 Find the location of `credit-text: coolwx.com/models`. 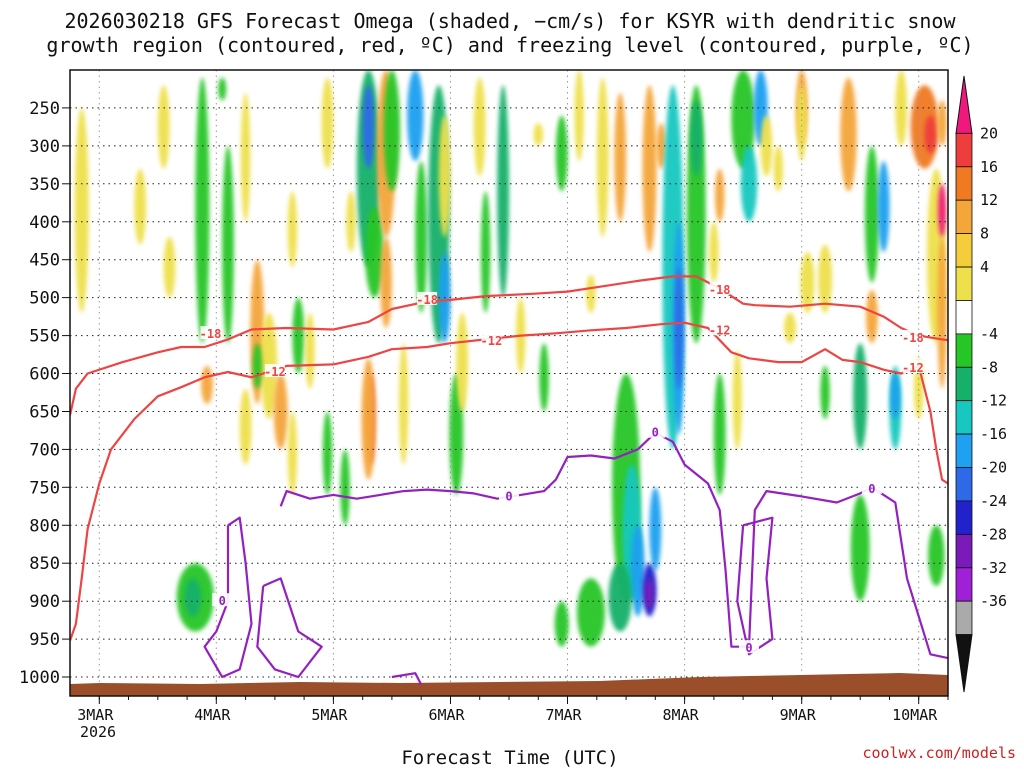

credit-text: coolwx.com/models is located at coordinates (939, 753).